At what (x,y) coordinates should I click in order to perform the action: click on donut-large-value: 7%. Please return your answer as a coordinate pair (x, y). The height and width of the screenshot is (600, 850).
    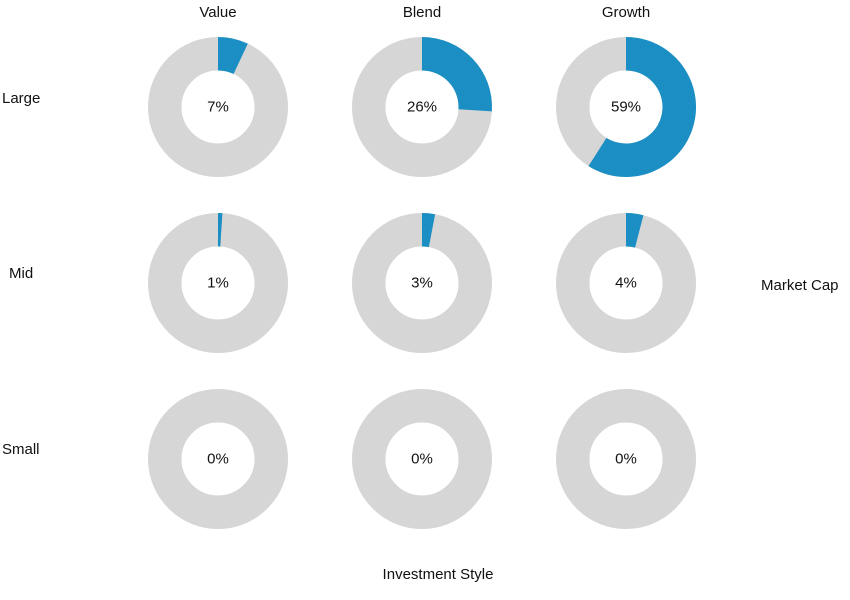
    Looking at the image, I should click on (218, 107).